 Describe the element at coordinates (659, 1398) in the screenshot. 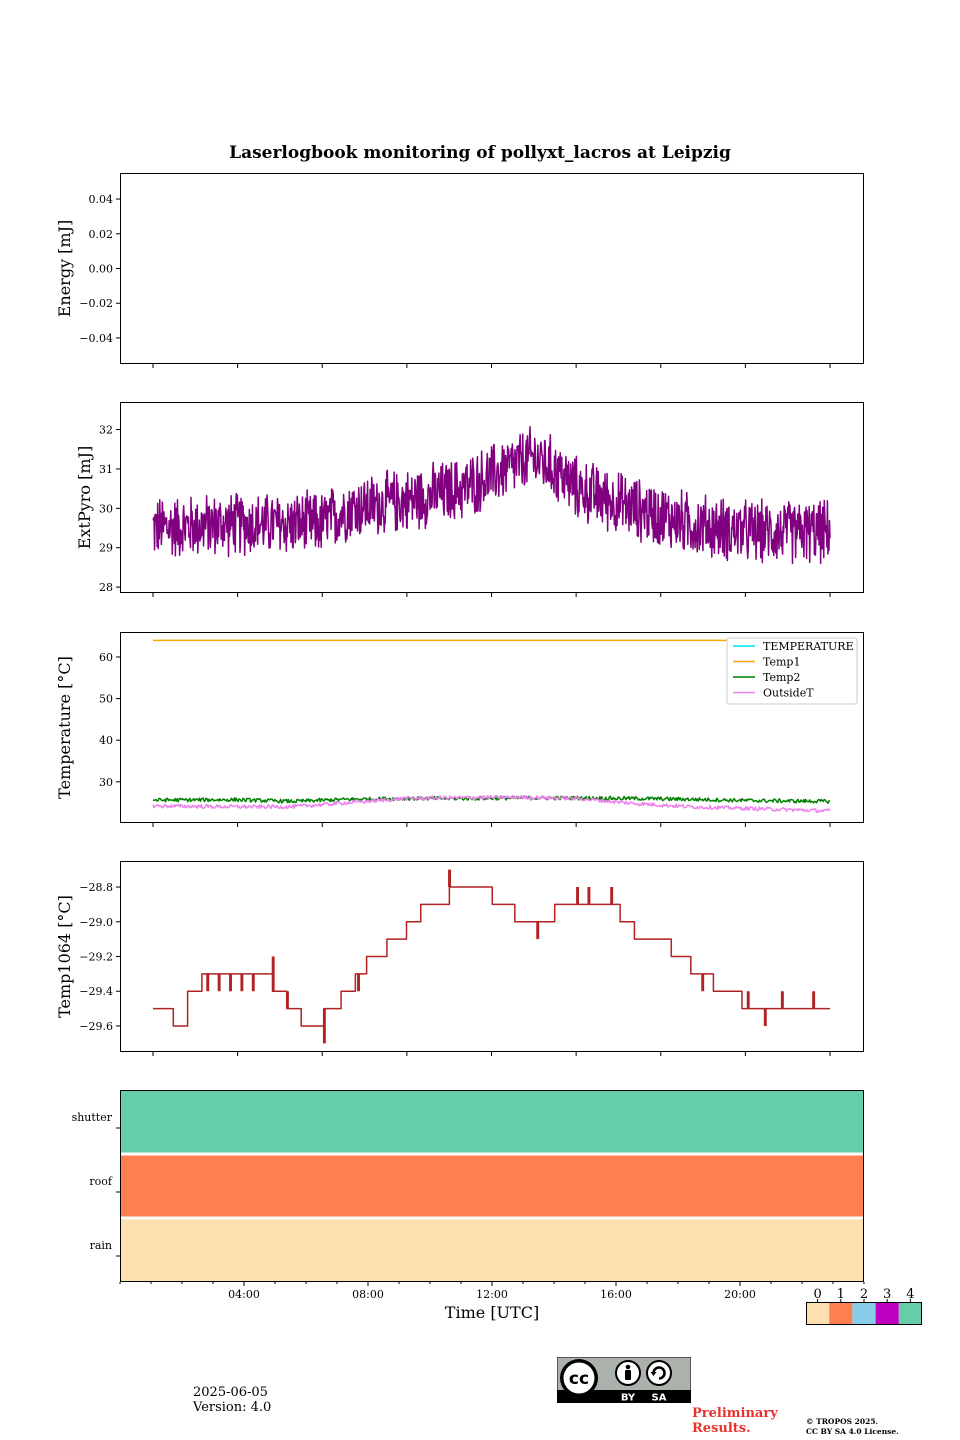

I see `sa-label: SA` at that location.